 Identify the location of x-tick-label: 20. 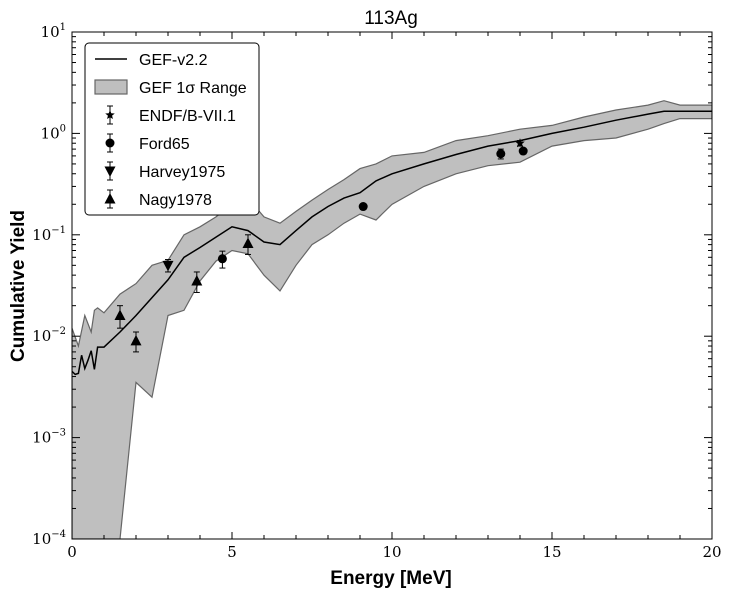
(711, 552).